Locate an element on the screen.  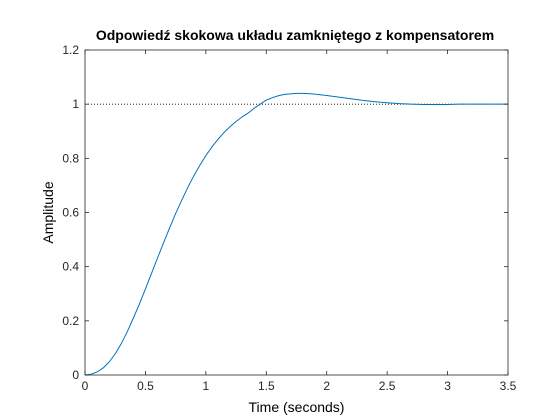
y-tick-label: 0.4 is located at coordinates (70, 267).